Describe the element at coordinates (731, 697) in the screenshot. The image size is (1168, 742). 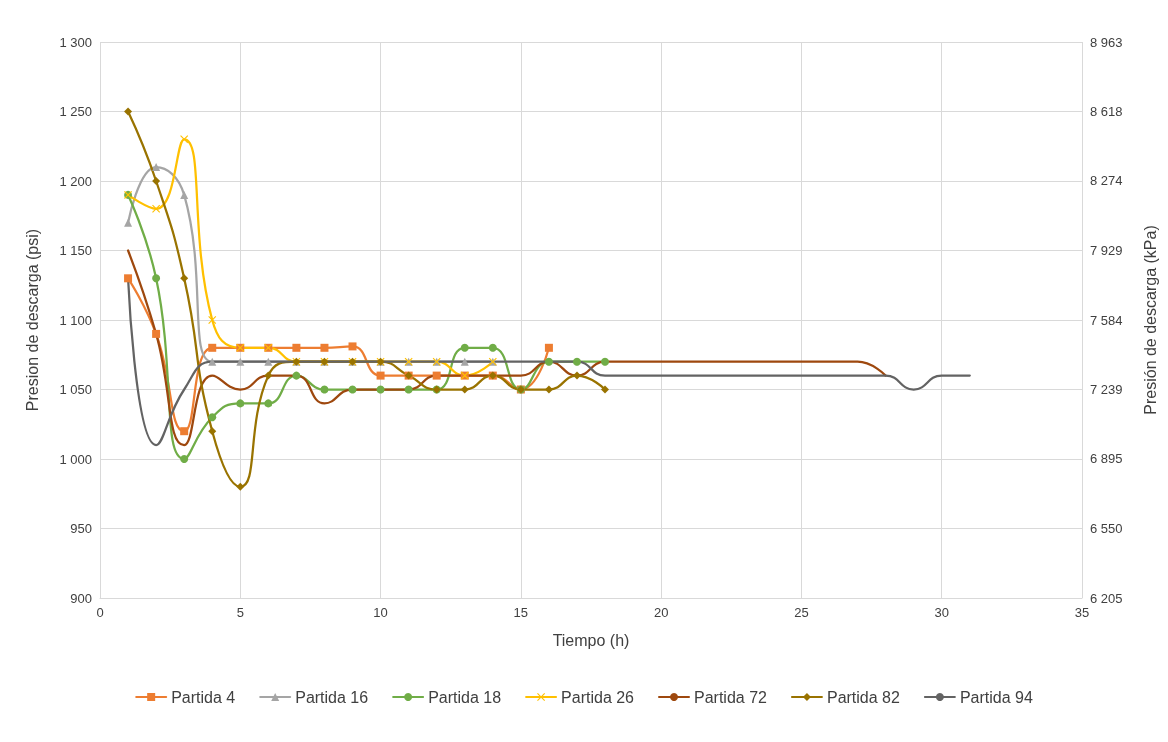
I see `legend-label: Partida 72` at that location.